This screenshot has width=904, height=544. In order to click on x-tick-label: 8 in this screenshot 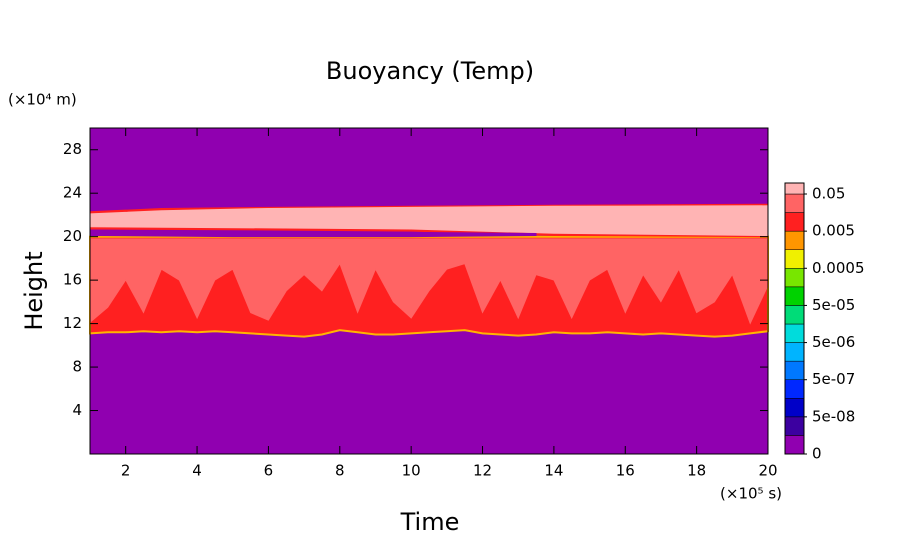, I will do `click(340, 471)`.